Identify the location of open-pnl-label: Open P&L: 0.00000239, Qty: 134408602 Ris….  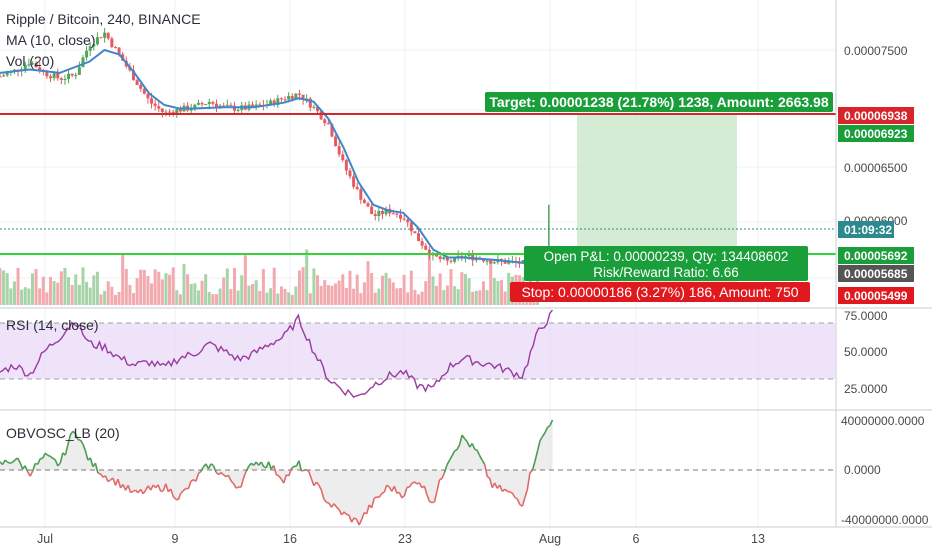
(666, 263).